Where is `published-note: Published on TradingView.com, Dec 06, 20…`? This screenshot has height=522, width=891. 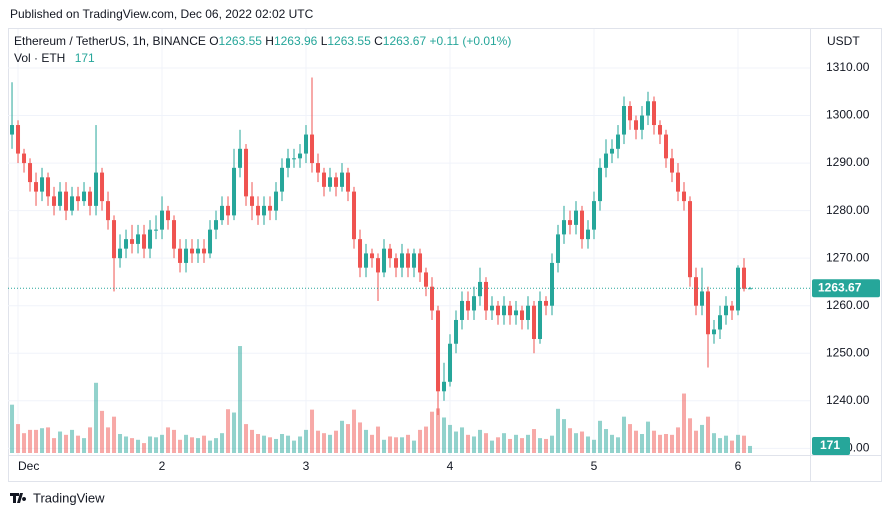 published-note: Published on TradingView.com, Dec 06, 20… is located at coordinates (162, 14).